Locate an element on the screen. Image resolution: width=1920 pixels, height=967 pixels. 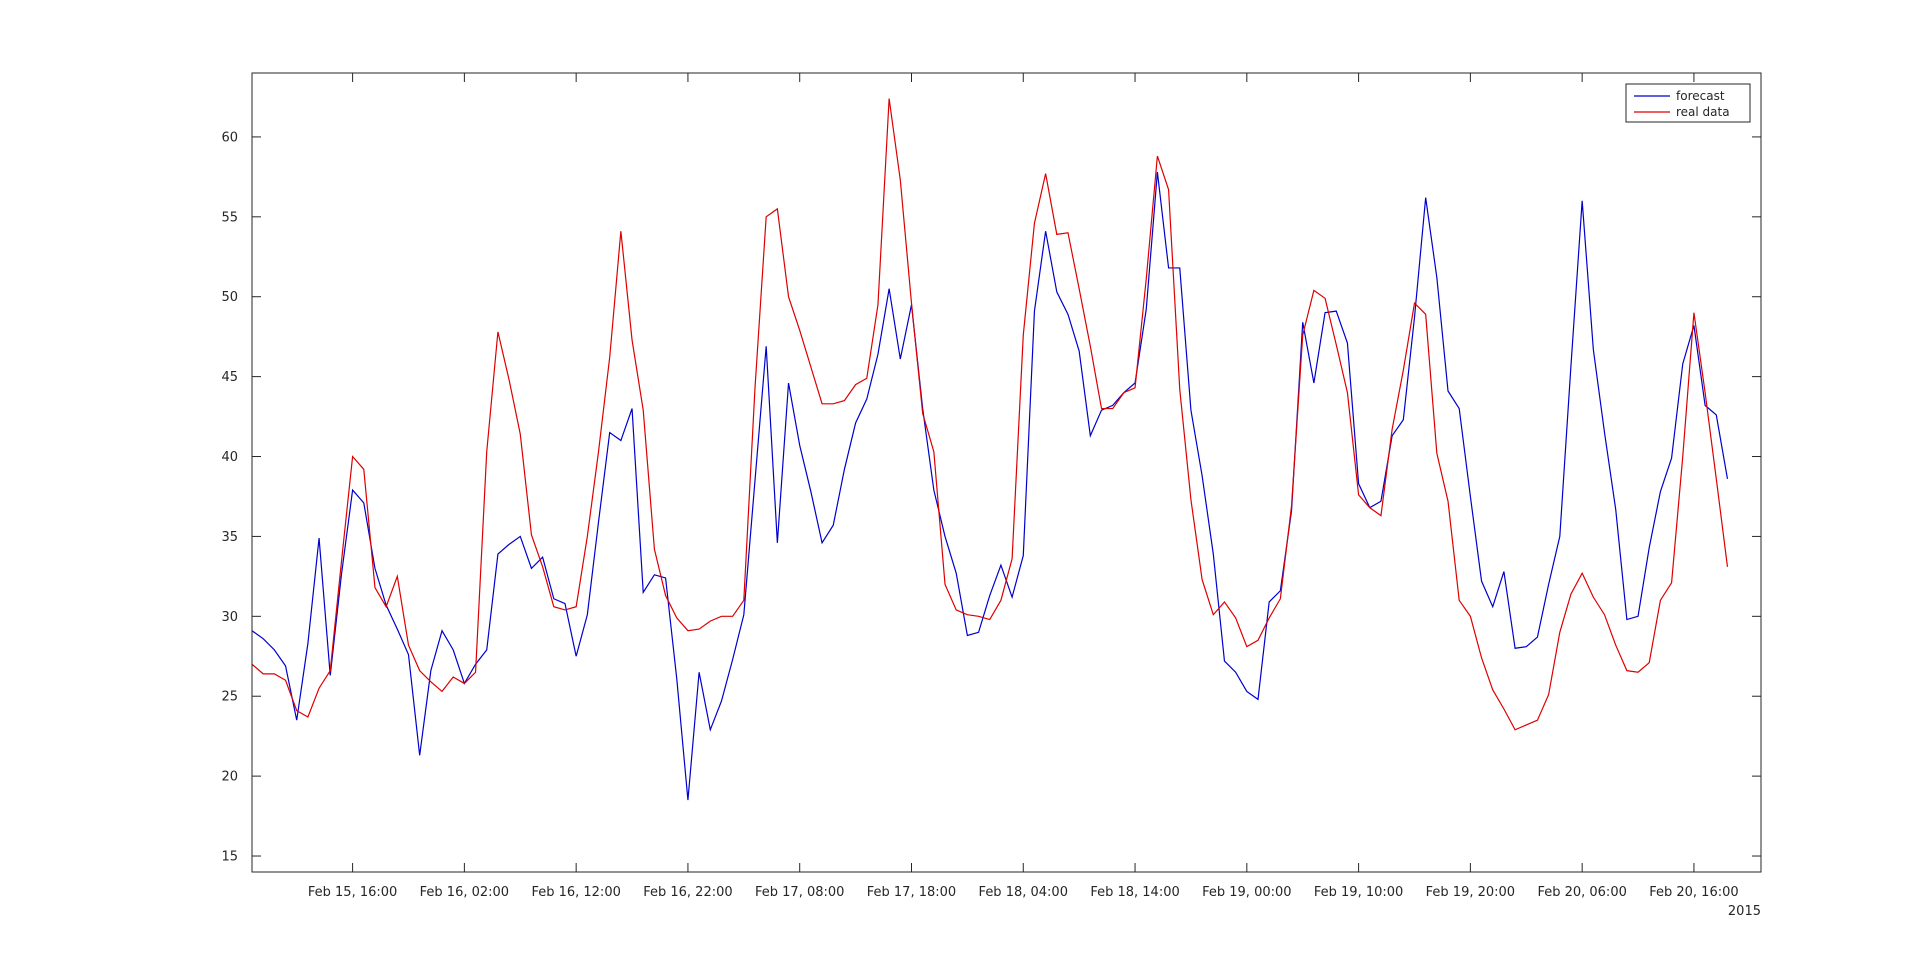
y-tick-label: 35 is located at coordinates (229, 537).